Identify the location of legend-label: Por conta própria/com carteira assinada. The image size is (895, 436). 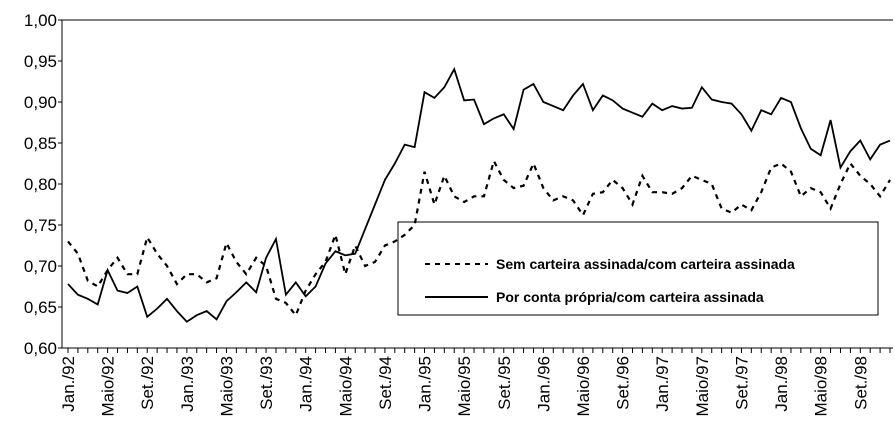
(630, 297).